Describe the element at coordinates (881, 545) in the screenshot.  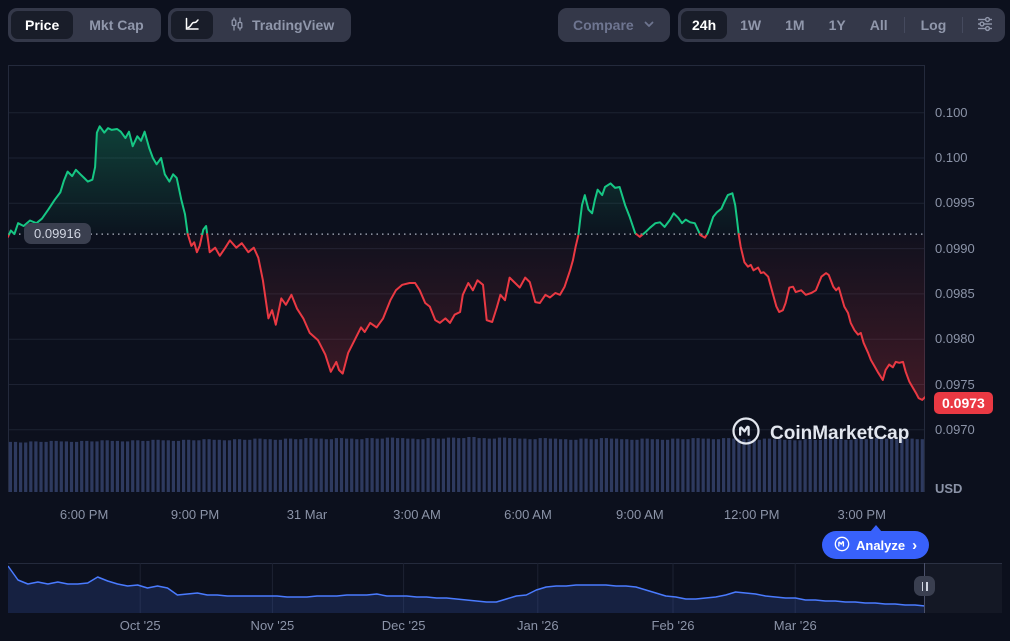
I see `analyze-label: Analyze` at that location.